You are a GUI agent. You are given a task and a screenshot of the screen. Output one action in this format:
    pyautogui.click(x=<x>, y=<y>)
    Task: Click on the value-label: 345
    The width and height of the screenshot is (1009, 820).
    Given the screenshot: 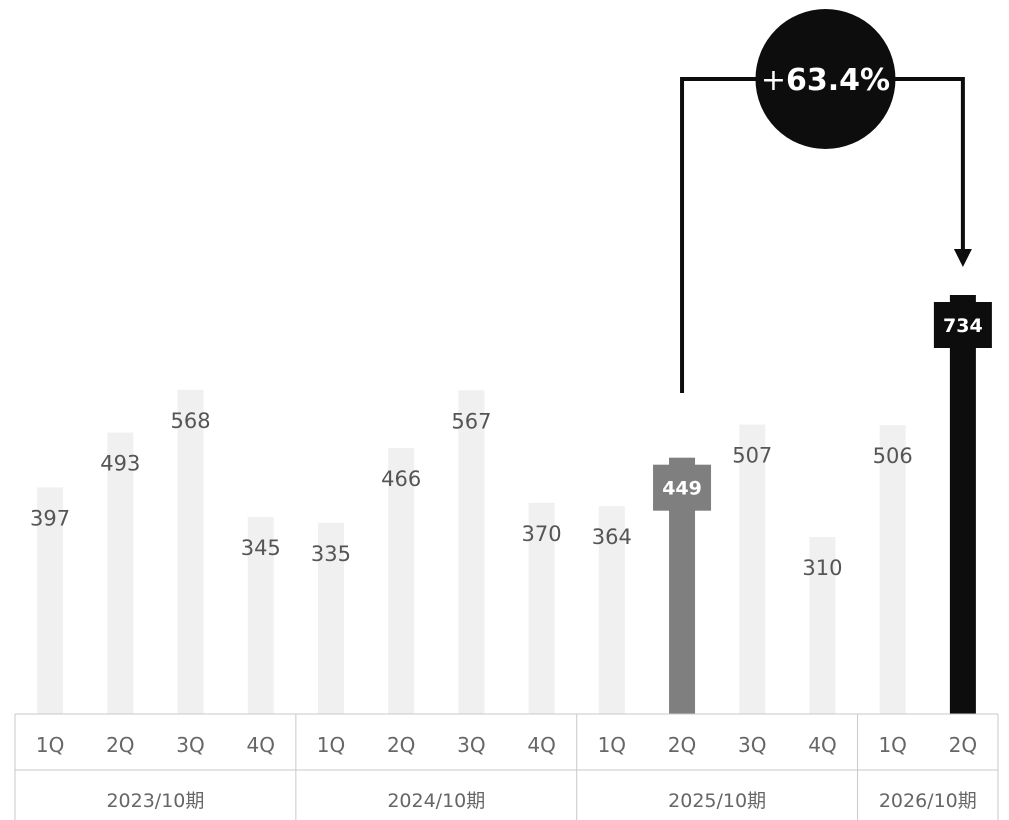 What is the action you would take?
    pyautogui.click(x=261, y=548)
    